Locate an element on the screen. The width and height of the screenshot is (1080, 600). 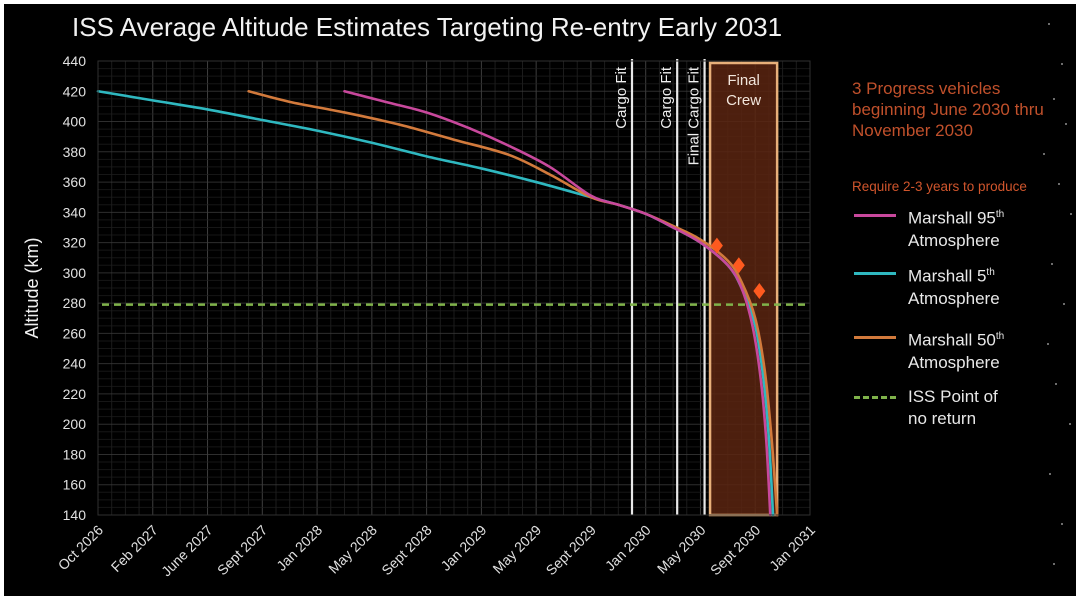
final-crew-label: Final is located at coordinates (743, 80).